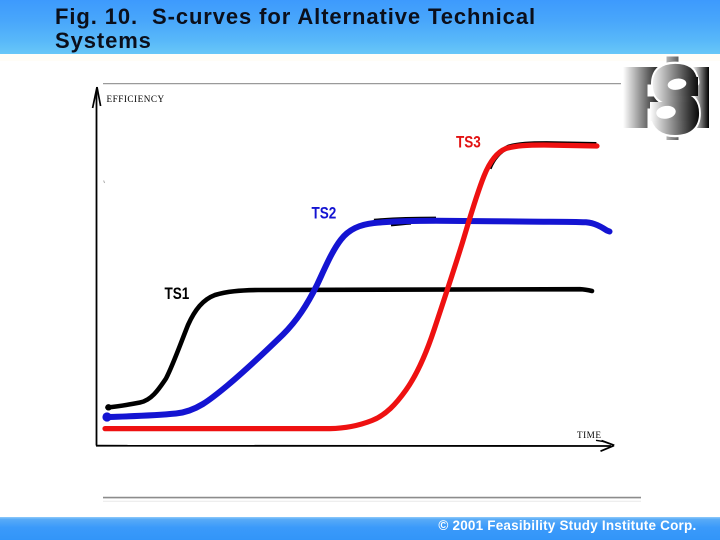 The width and height of the screenshot is (720, 540). What do you see at coordinates (324, 213) in the screenshot?
I see `svg-text: TS2` at bounding box center [324, 213].